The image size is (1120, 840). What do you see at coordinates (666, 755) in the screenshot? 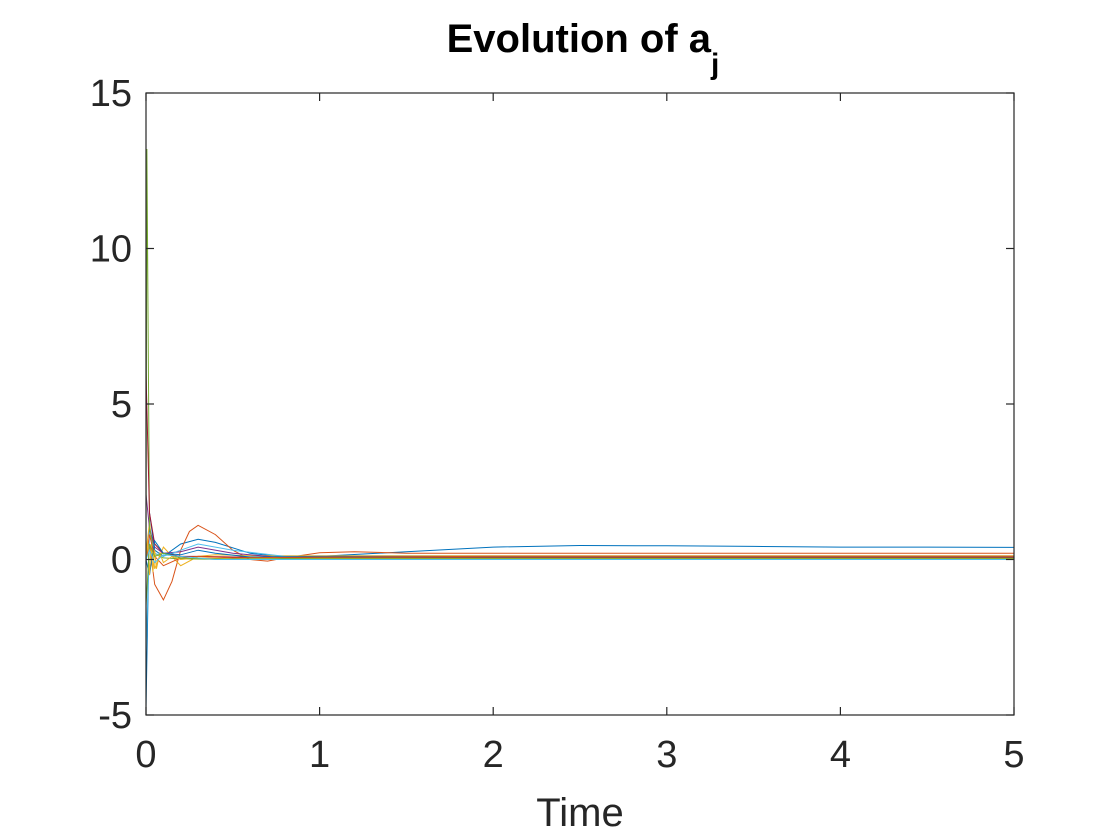
I see `x-tick-label-3: 3` at bounding box center [666, 755].